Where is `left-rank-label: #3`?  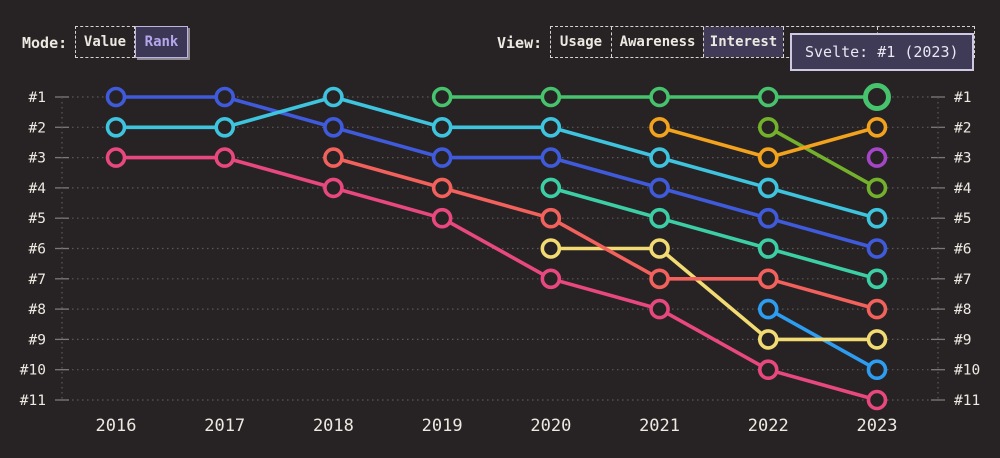 left-rank-label: #3 is located at coordinates (37, 159).